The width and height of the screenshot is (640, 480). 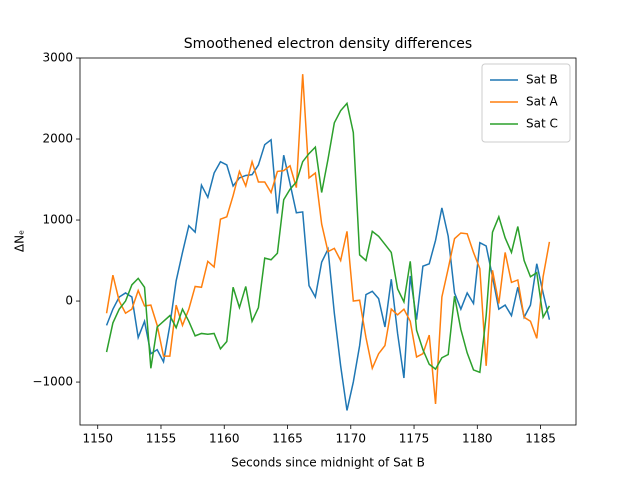 What do you see at coordinates (57, 139) in the screenshot?
I see `y-tick-label: 2000` at bounding box center [57, 139].